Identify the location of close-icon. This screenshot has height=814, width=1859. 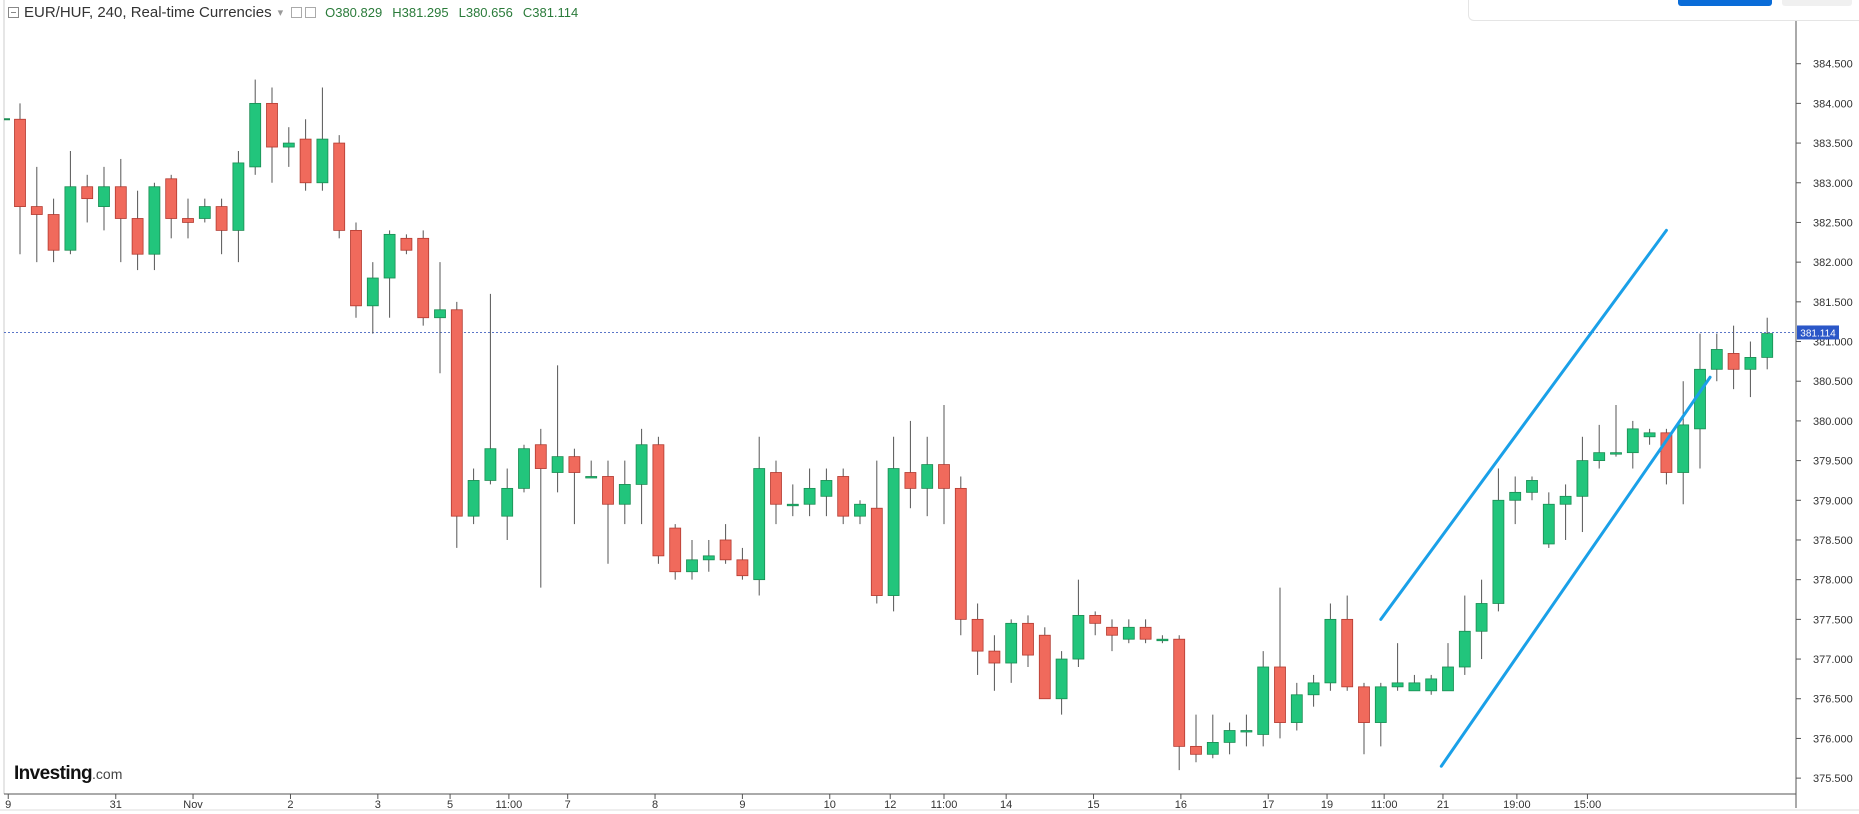
(311, 12).